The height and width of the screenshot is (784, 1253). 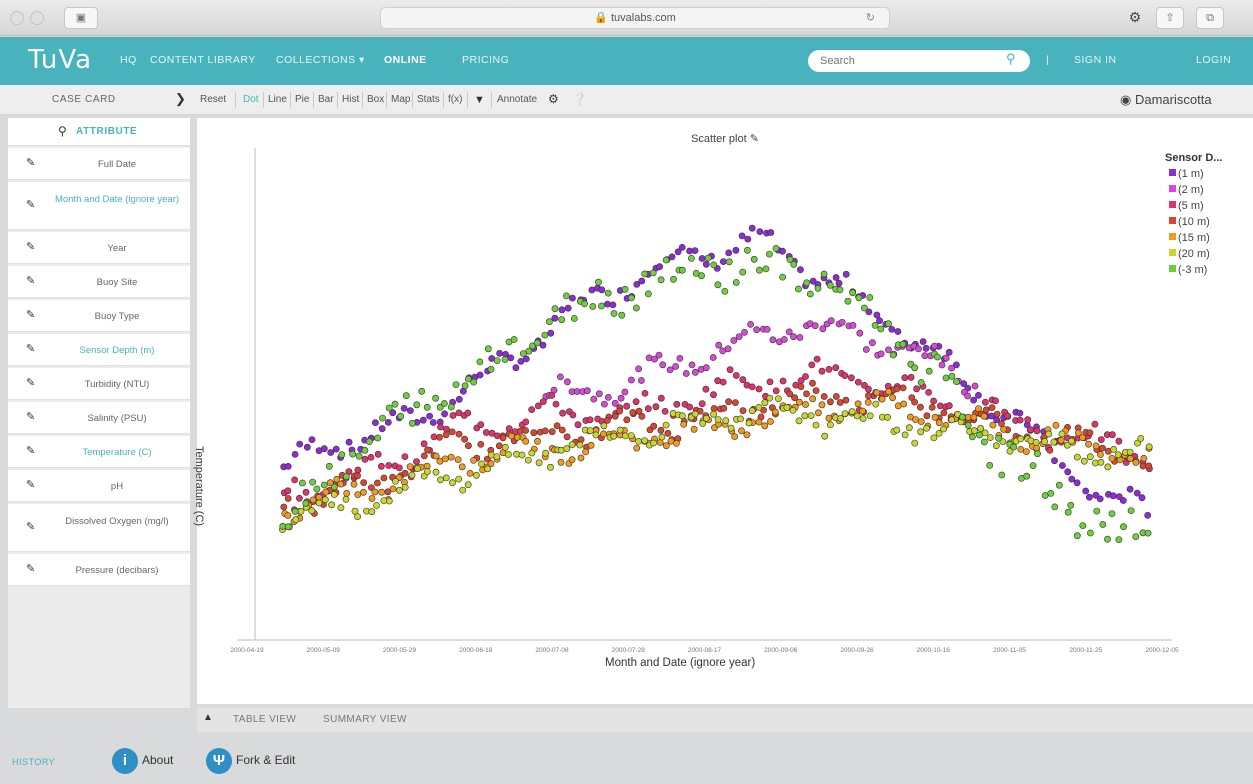 What do you see at coordinates (1170, 18) in the screenshot?
I see `share-icon: ⇧` at bounding box center [1170, 18].